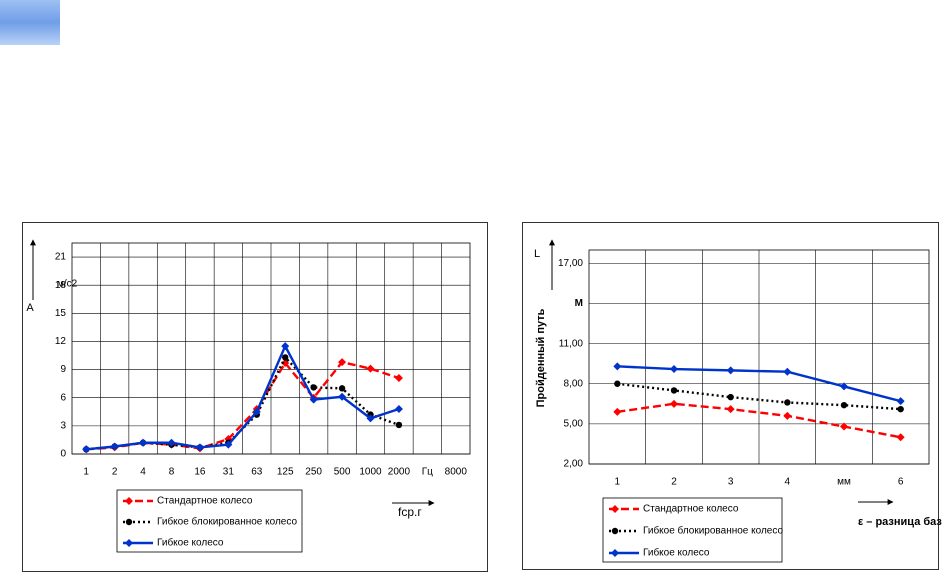  Describe the element at coordinates (257, 472) in the screenshot. I see `x-tick-label: 63` at that location.